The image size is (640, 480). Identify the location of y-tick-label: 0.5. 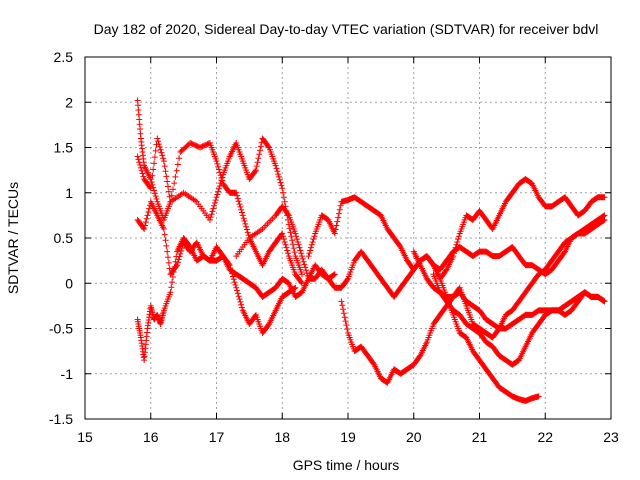
(64, 238).